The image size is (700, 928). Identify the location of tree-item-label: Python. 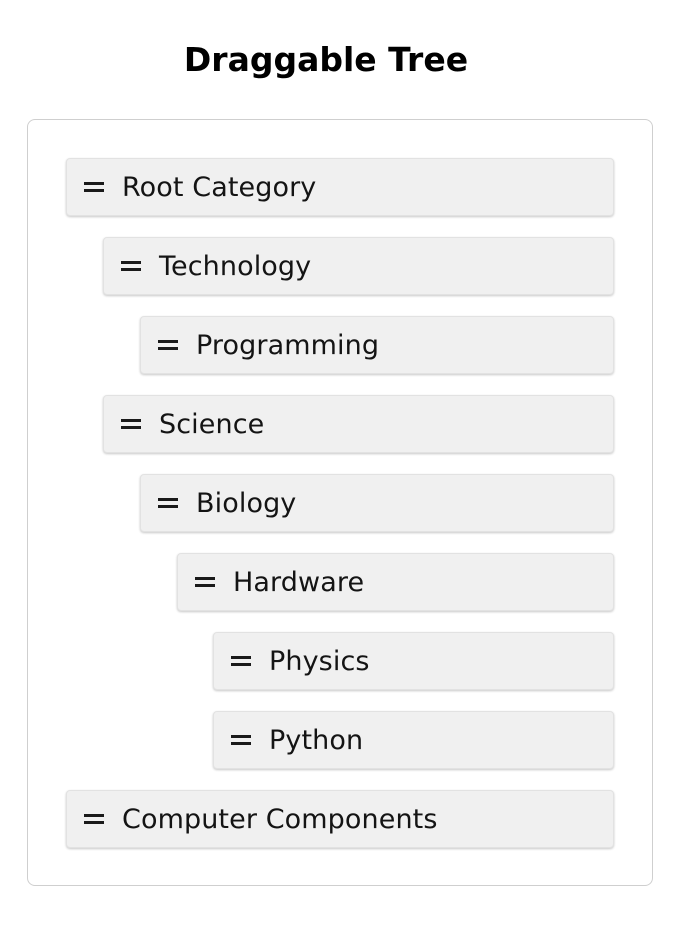
(316, 740).